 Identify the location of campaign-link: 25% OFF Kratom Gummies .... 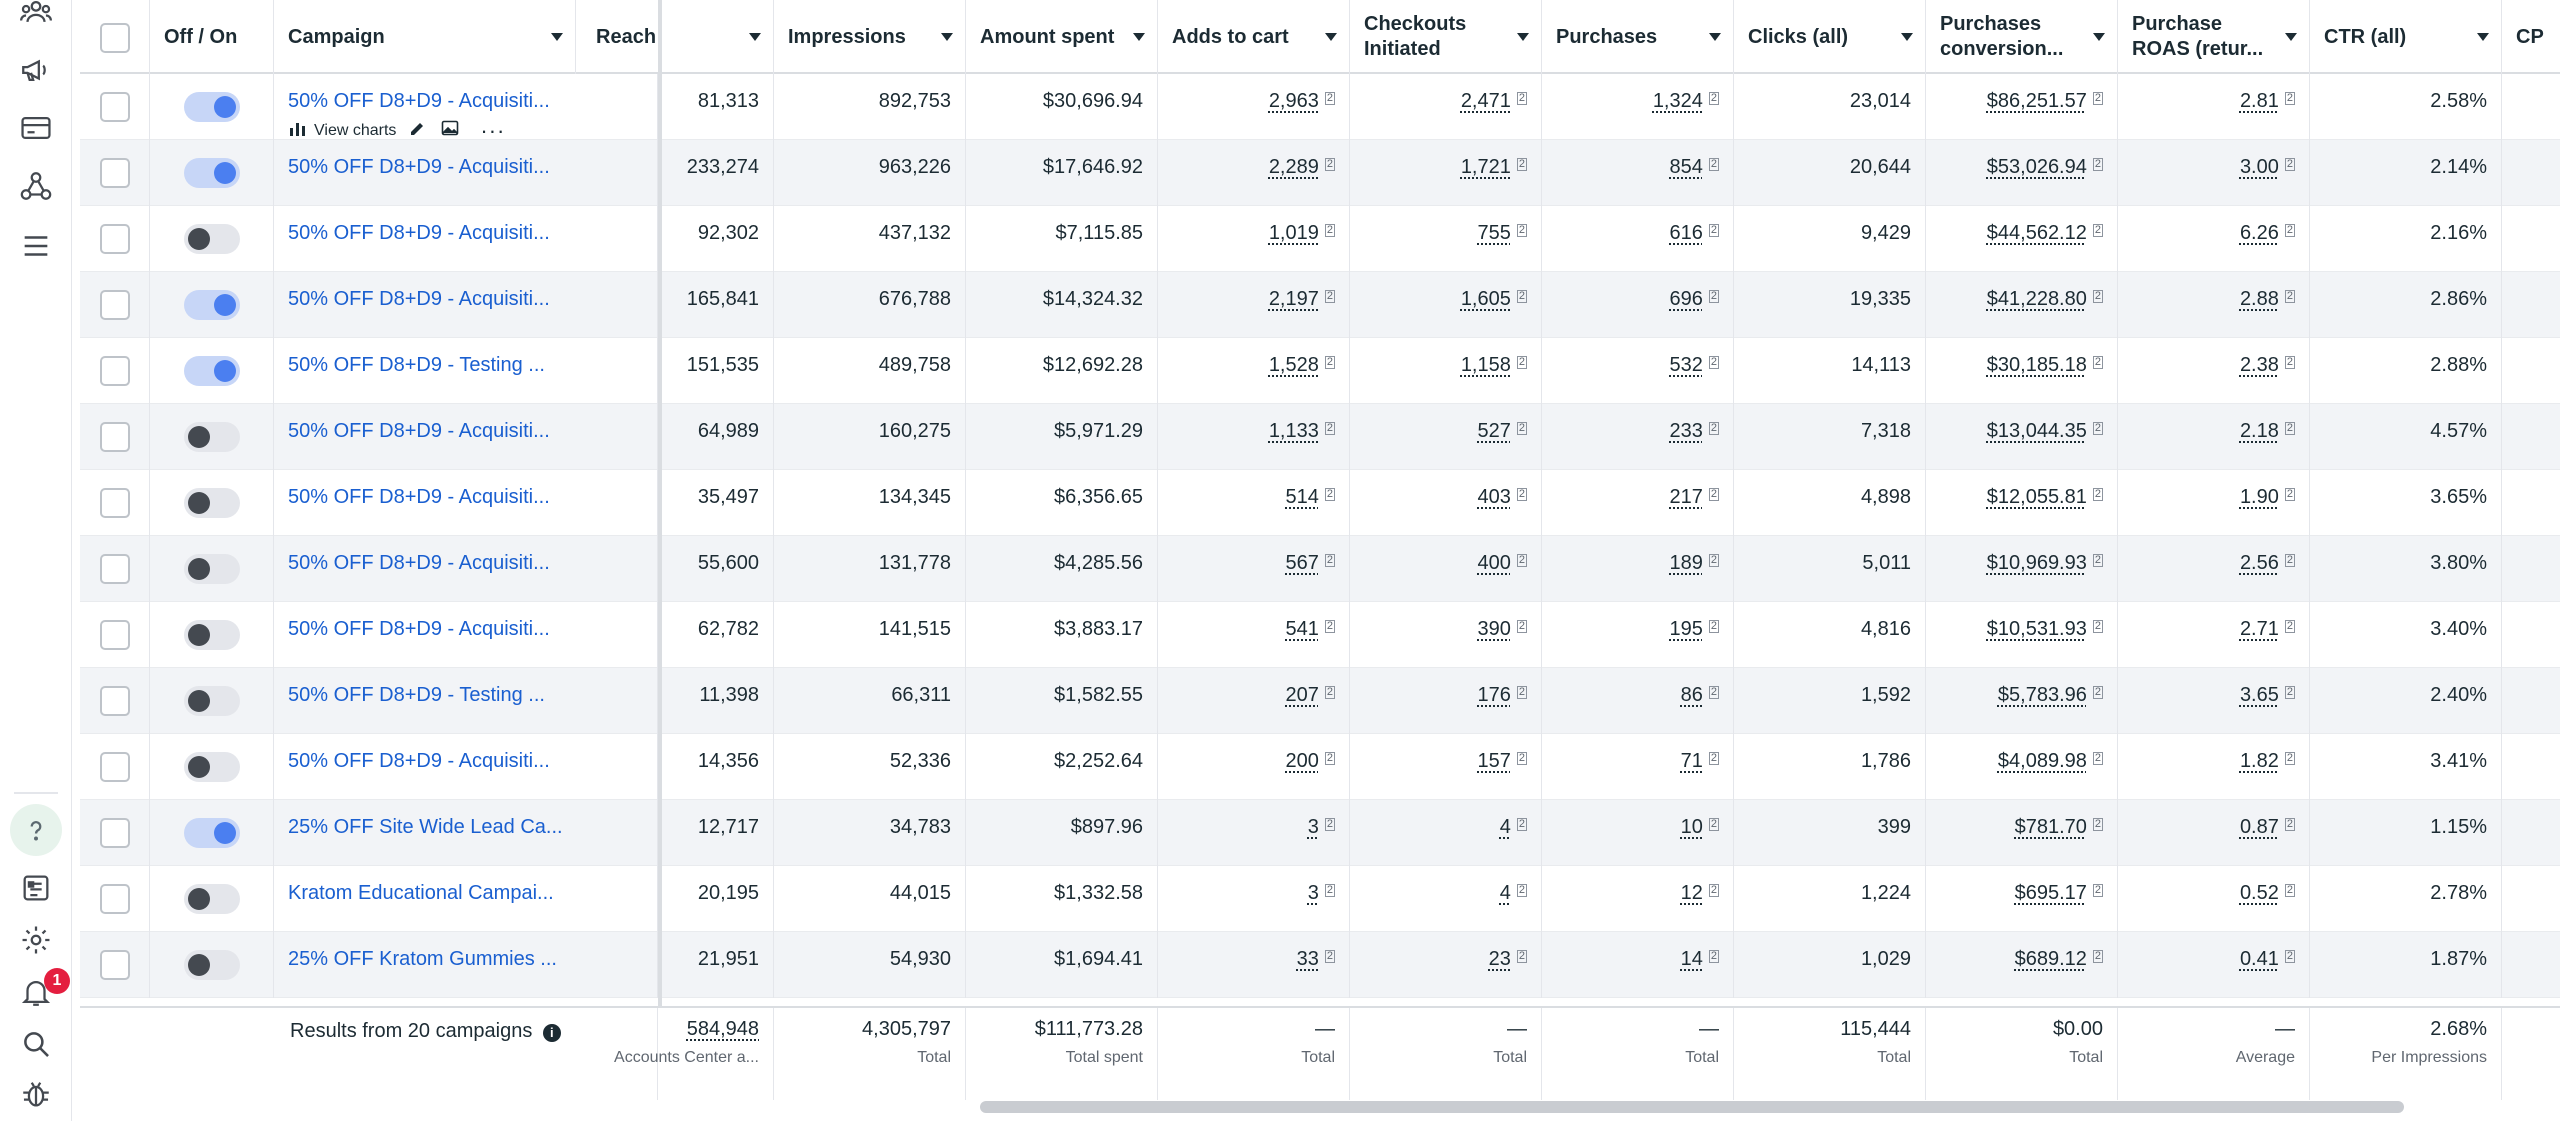
(422, 959).